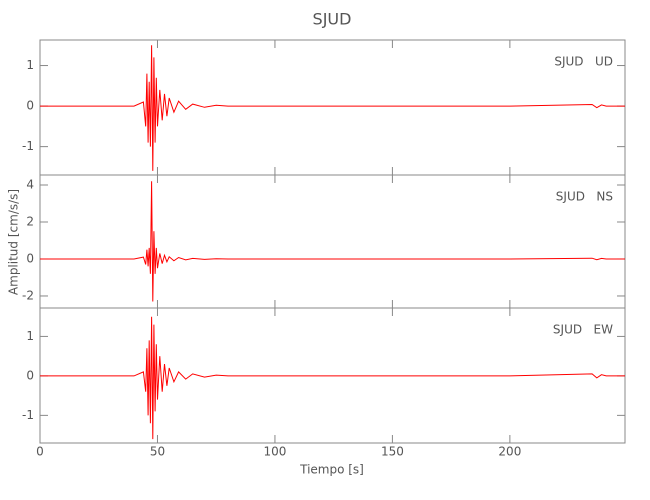 This screenshot has height=500, width=650. Describe the element at coordinates (392, 452) in the screenshot. I see `x-tick-label: 150` at that location.